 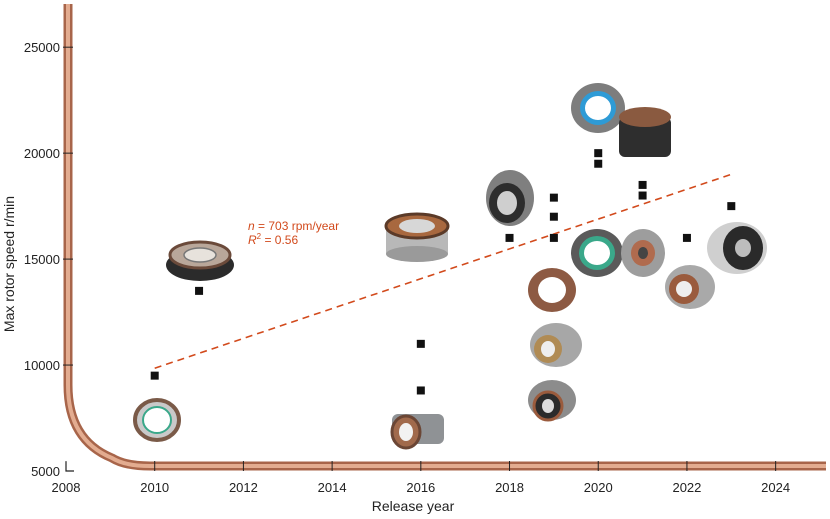 What do you see at coordinates (251, 226) in the screenshot?
I see `slope-variable: n` at bounding box center [251, 226].